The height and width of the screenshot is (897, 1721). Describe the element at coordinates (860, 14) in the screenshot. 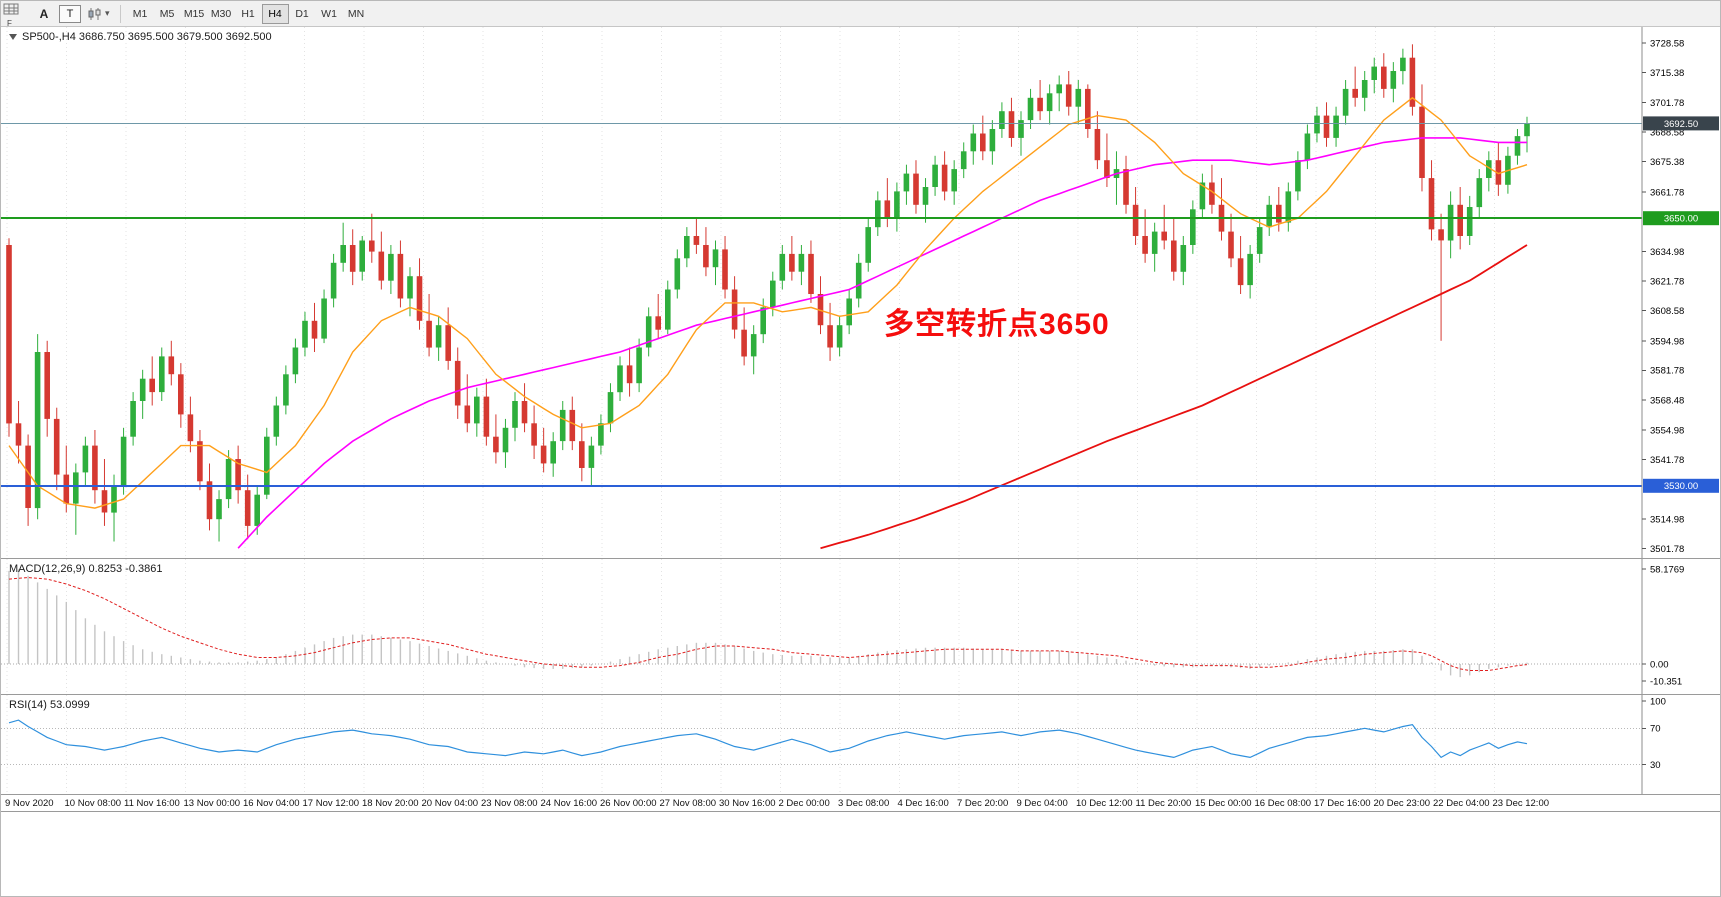

I see `toolbar: F A T ▾ M1 M5 M15 M30 H1 H4 D1 W1 MN` at that location.